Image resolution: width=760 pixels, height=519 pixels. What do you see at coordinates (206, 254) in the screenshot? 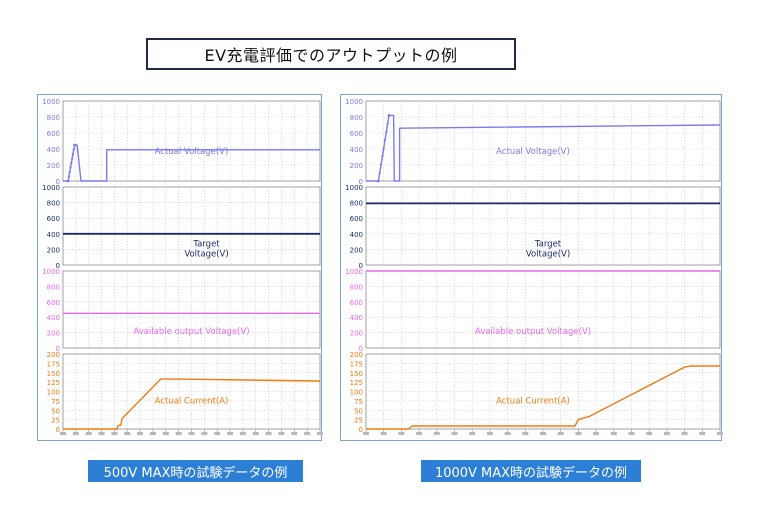
I see `series-label-target_voltage: Voltage(V)` at bounding box center [206, 254].